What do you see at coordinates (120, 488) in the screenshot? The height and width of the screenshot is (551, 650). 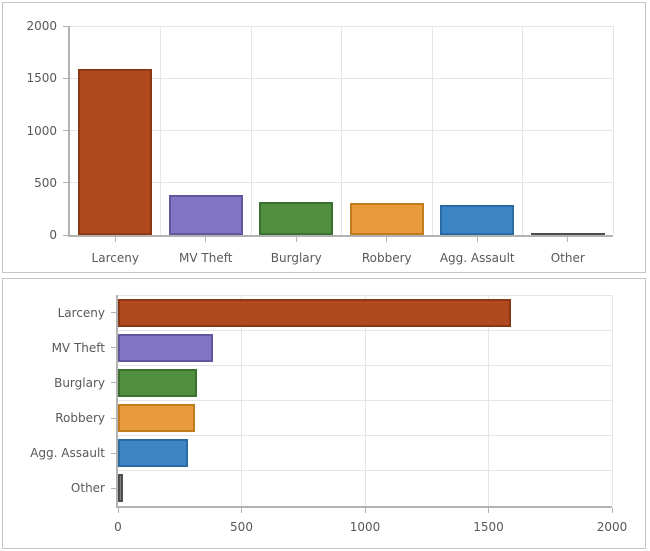 I see `bar-other` at bounding box center [120, 488].